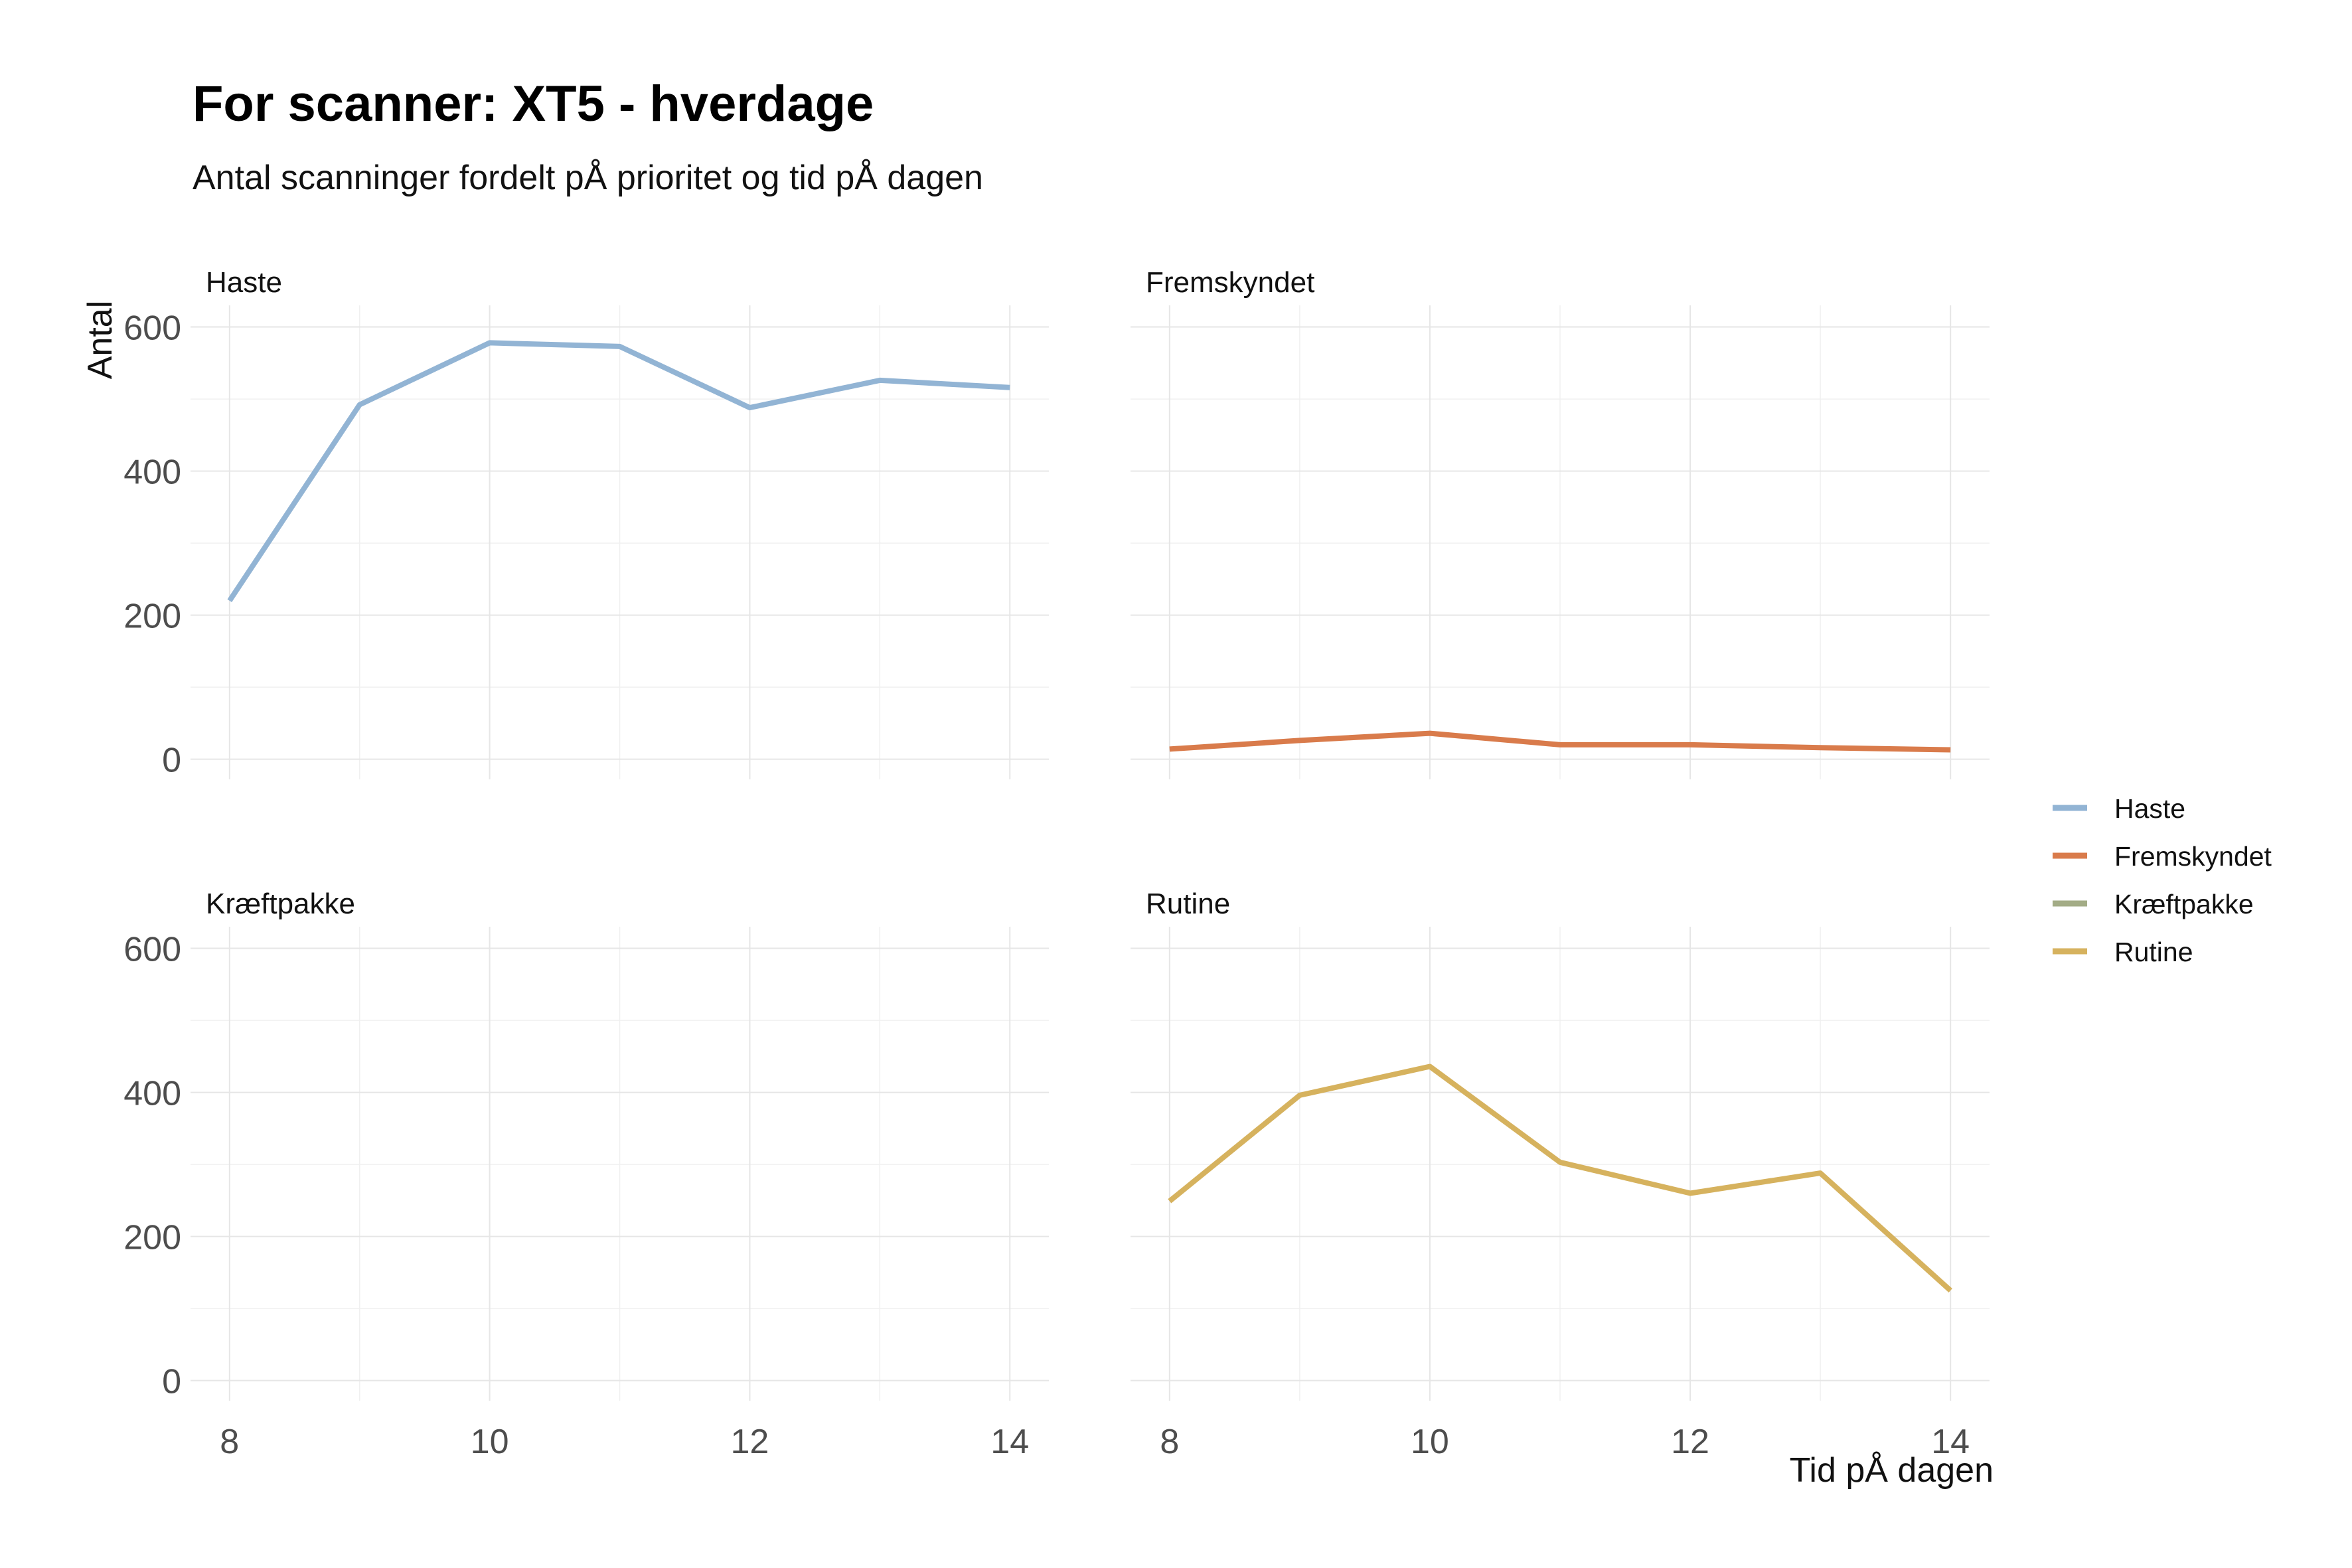  Describe the element at coordinates (1188, 904) in the screenshot. I see `strip-label-rutine: Rutine` at that location.